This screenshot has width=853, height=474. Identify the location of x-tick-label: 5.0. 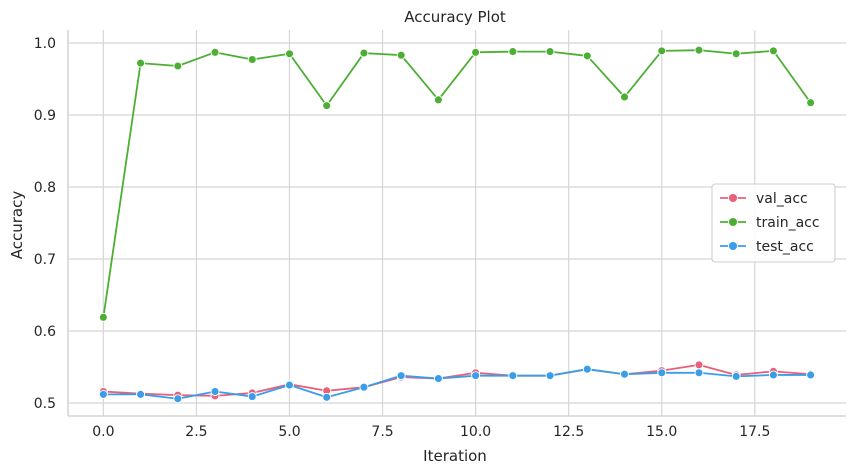
(289, 432).